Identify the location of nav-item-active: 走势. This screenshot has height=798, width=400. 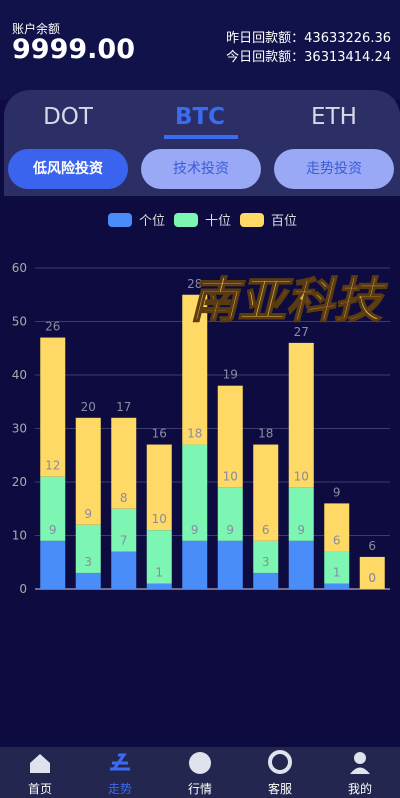
(119, 789).